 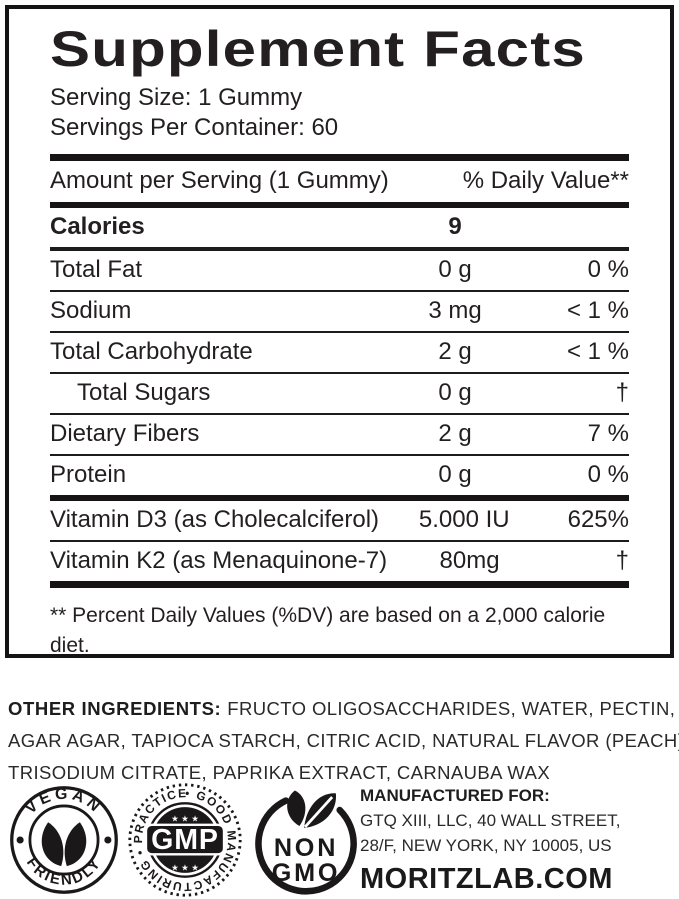 What do you see at coordinates (464, 519) in the screenshot?
I see `nutrient-amount: 5.000 IU` at bounding box center [464, 519].